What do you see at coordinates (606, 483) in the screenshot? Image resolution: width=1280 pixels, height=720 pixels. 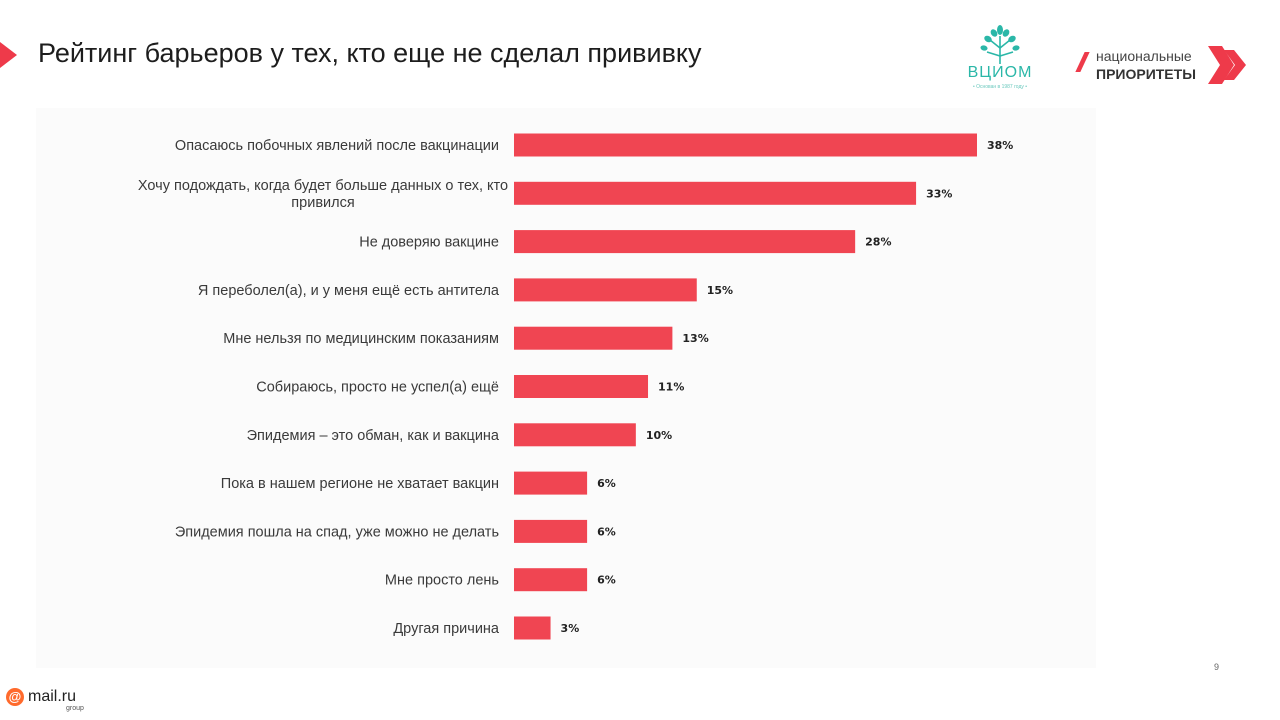 I see `value-label-7: 6%` at bounding box center [606, 483].